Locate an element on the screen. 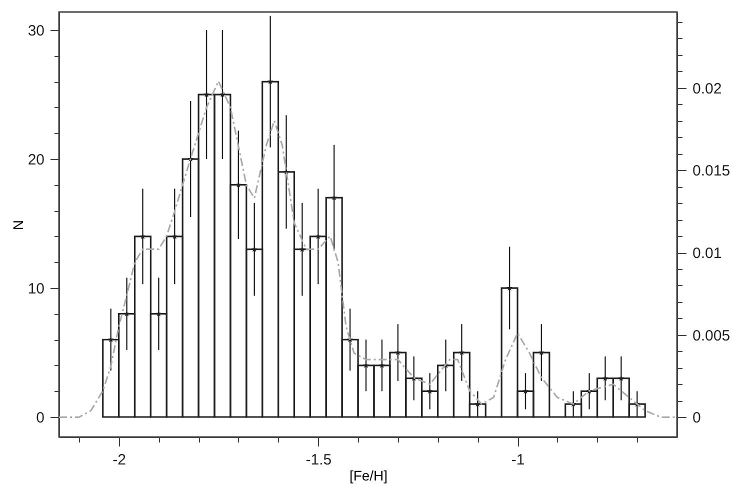 The height and width of the screenshot is (485, 736). y2-tick-label: 0.01 is located at coordinates (707, 253).